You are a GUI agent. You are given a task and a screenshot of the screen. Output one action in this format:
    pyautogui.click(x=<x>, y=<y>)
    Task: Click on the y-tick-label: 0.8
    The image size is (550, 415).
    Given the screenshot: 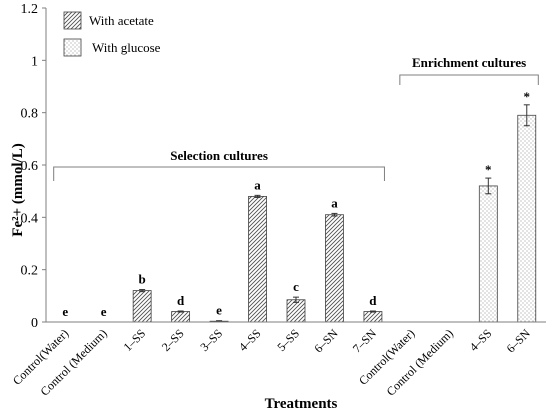 What is the action you would take?
    pyautogui.click(x=30, y=114)
    